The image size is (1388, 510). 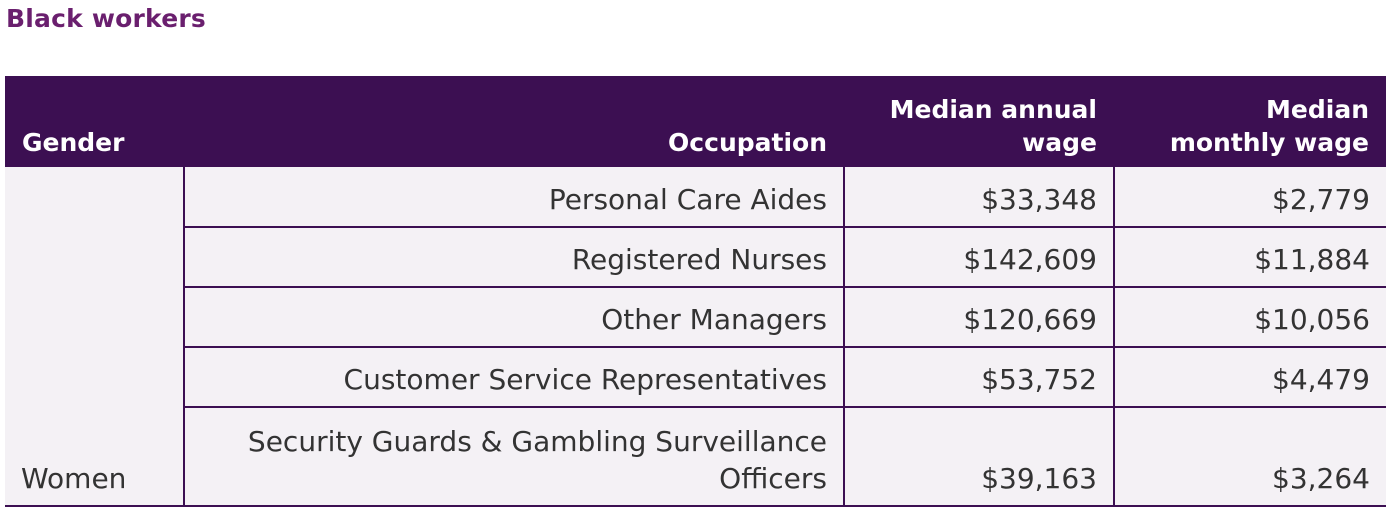 What do you see at coordinates (1249, 316) in the screenshot?
I see `monthly-wage-cell: $10,056` at bounding box center [1249, 316].